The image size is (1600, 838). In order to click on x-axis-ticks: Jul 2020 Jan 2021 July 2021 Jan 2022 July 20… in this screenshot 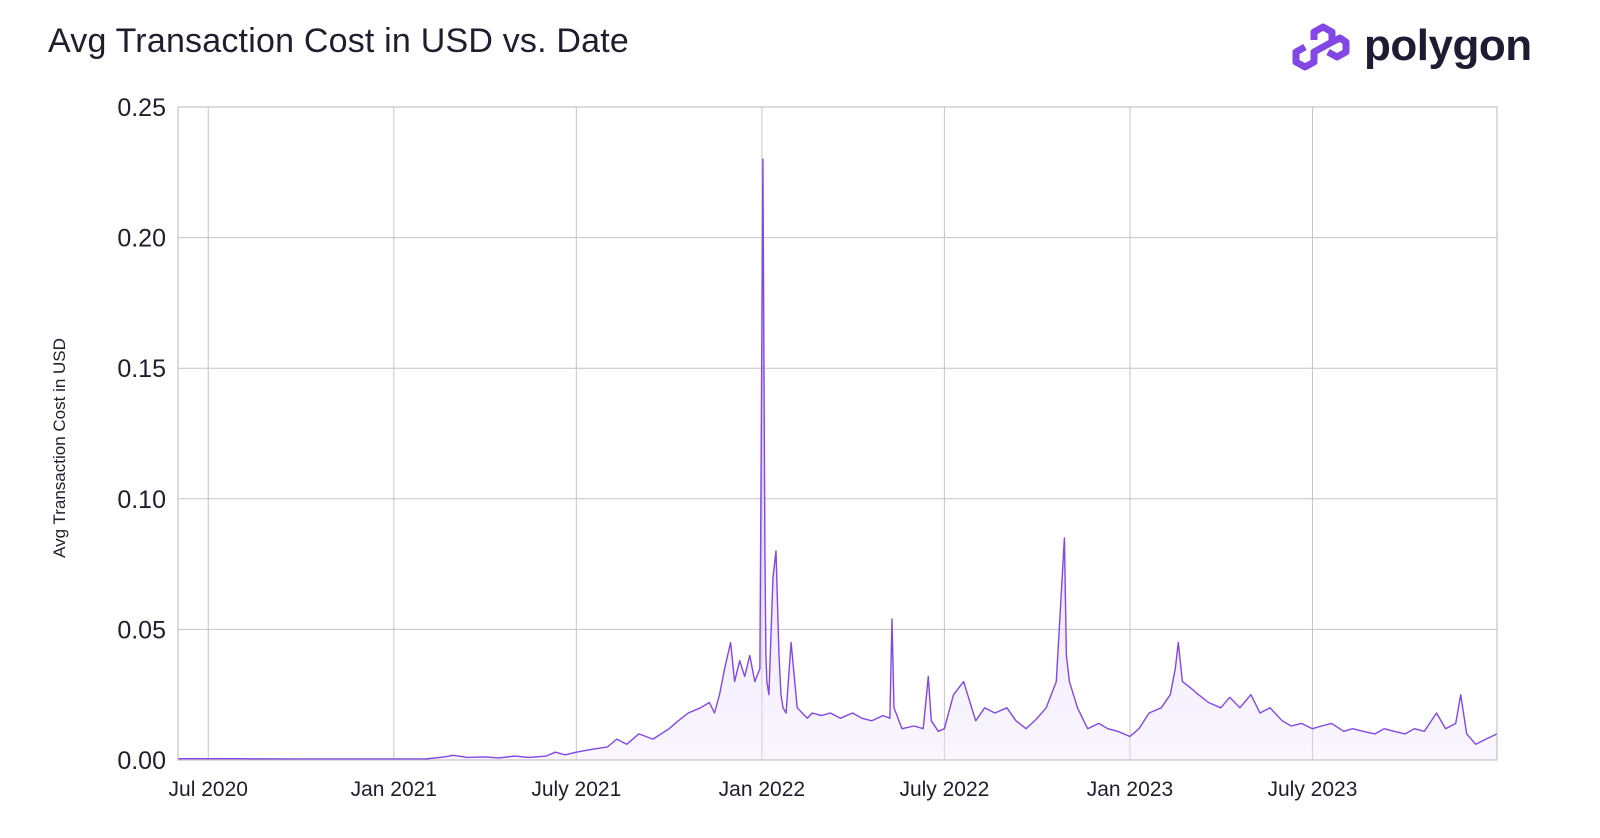, I will do `click(763, 789)`.